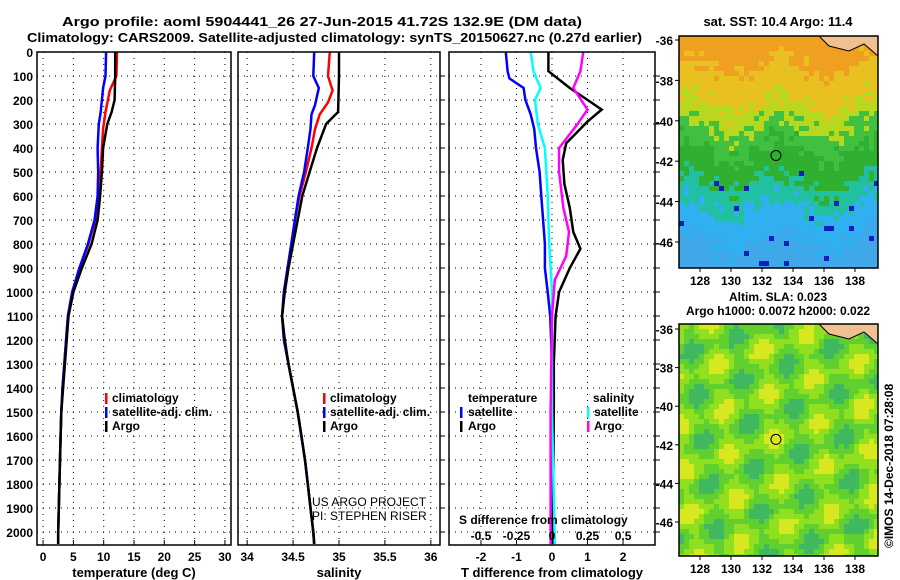  I want to click on lat-tick-label: -36, so click(665, 330).